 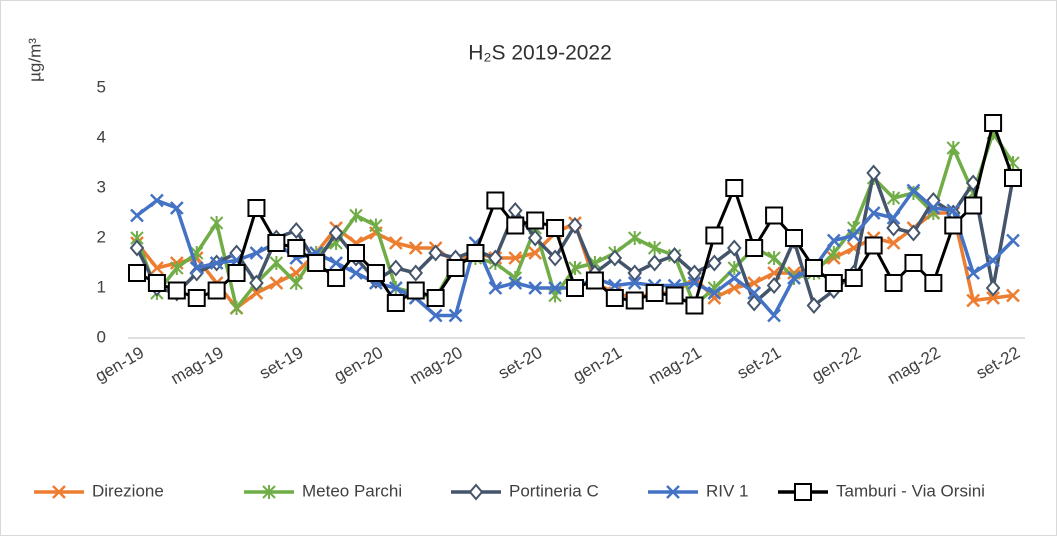 I want to click on legend-label: Portineria C, so click(x=554, y=490).